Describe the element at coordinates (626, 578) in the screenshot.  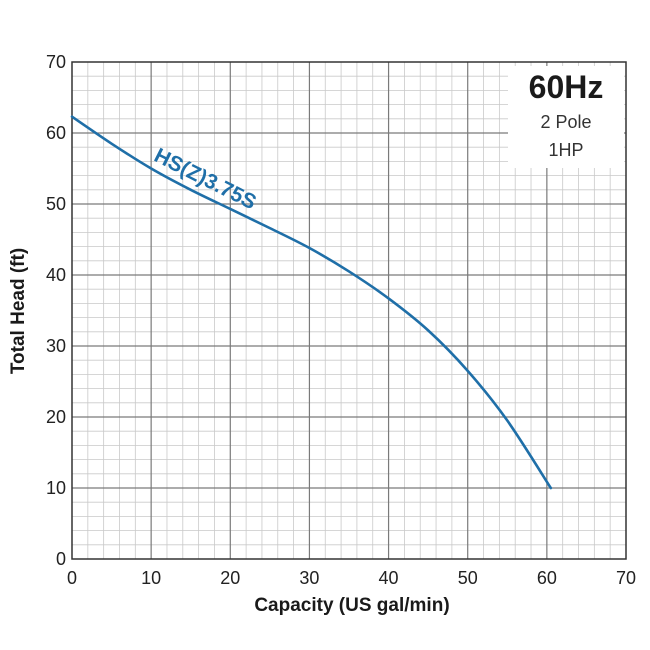
I see `x-tick-label: 70` at that location.